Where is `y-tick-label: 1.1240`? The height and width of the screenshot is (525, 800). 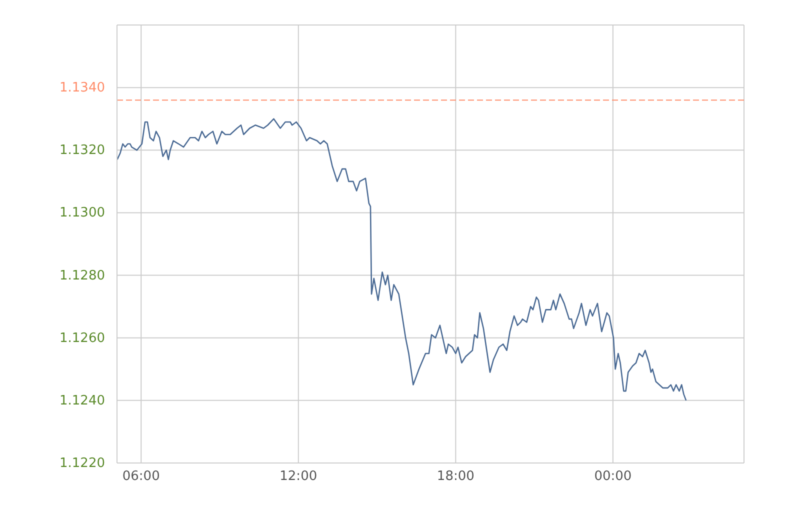
y-tick-label: 1.1240 is located at coordinates (82, 400).